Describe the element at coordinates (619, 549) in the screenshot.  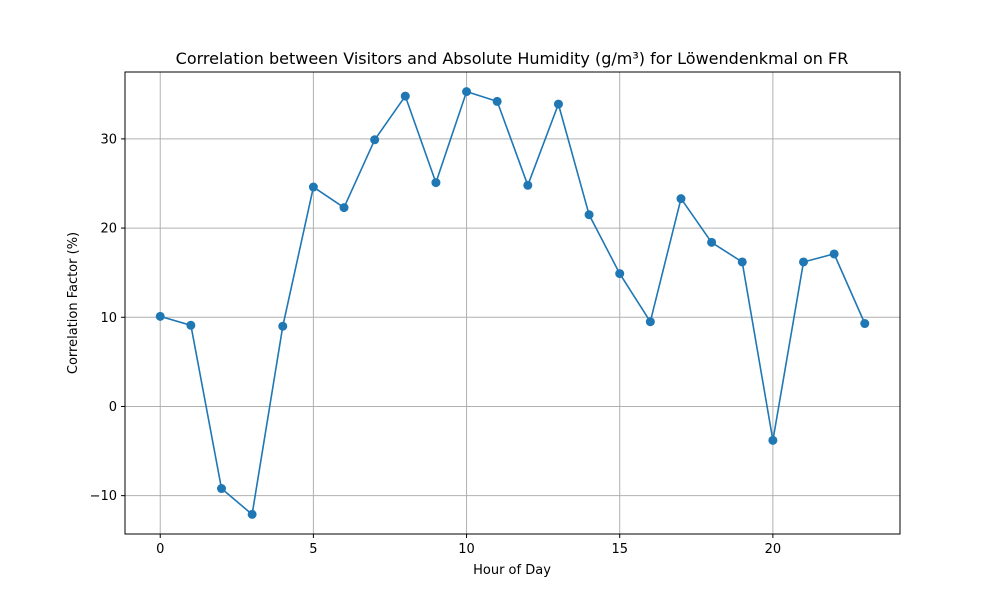
I see `x-tick-label: 15` at that location.